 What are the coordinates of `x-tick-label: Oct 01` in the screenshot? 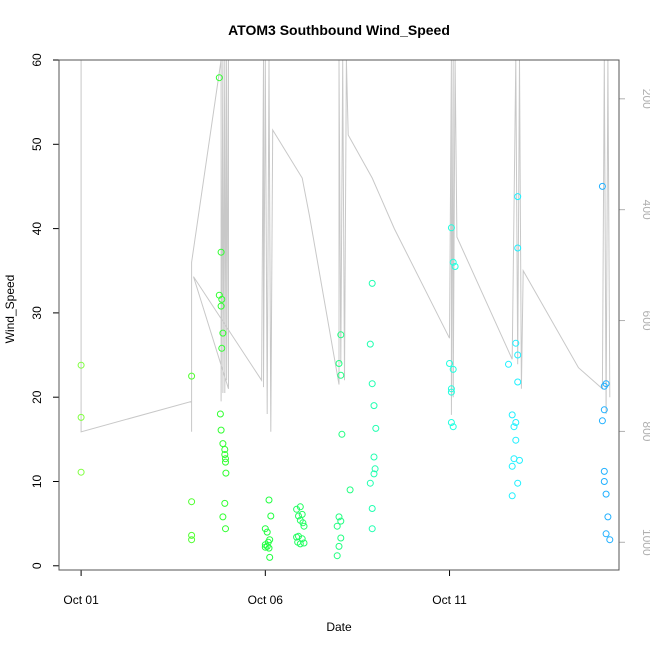 It's located at (81, 600).